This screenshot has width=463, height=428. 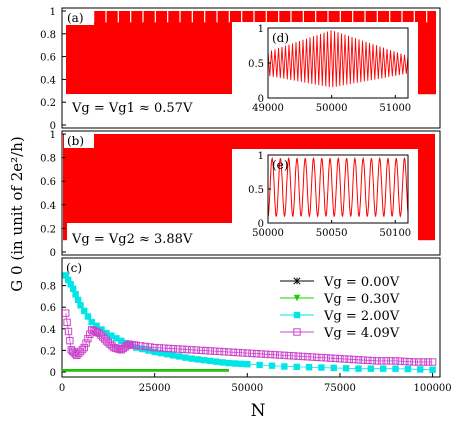 What do you see at coordinates (340, 388) in the screenshot?
I see `x-tick-label: 75000` at bounding box center [340, 388].